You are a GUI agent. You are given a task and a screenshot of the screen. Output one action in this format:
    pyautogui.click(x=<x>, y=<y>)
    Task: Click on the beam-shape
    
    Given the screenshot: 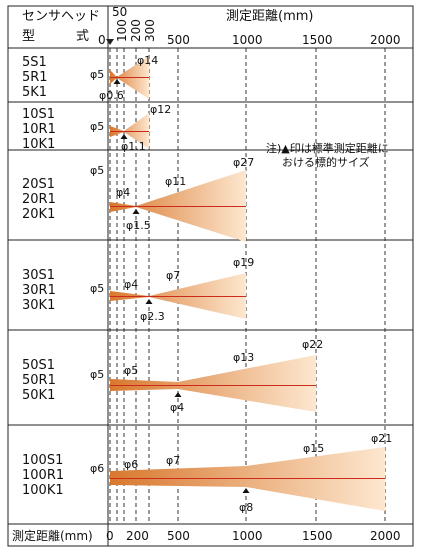 What is the action you would take?
    pyautogui.click(x=213, y=383)
    